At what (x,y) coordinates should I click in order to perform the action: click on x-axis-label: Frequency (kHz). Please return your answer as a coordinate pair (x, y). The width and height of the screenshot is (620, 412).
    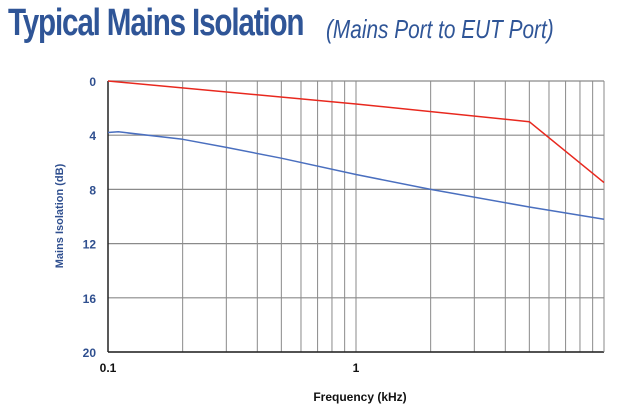
    Looking at the image, I should click on (359, 397).